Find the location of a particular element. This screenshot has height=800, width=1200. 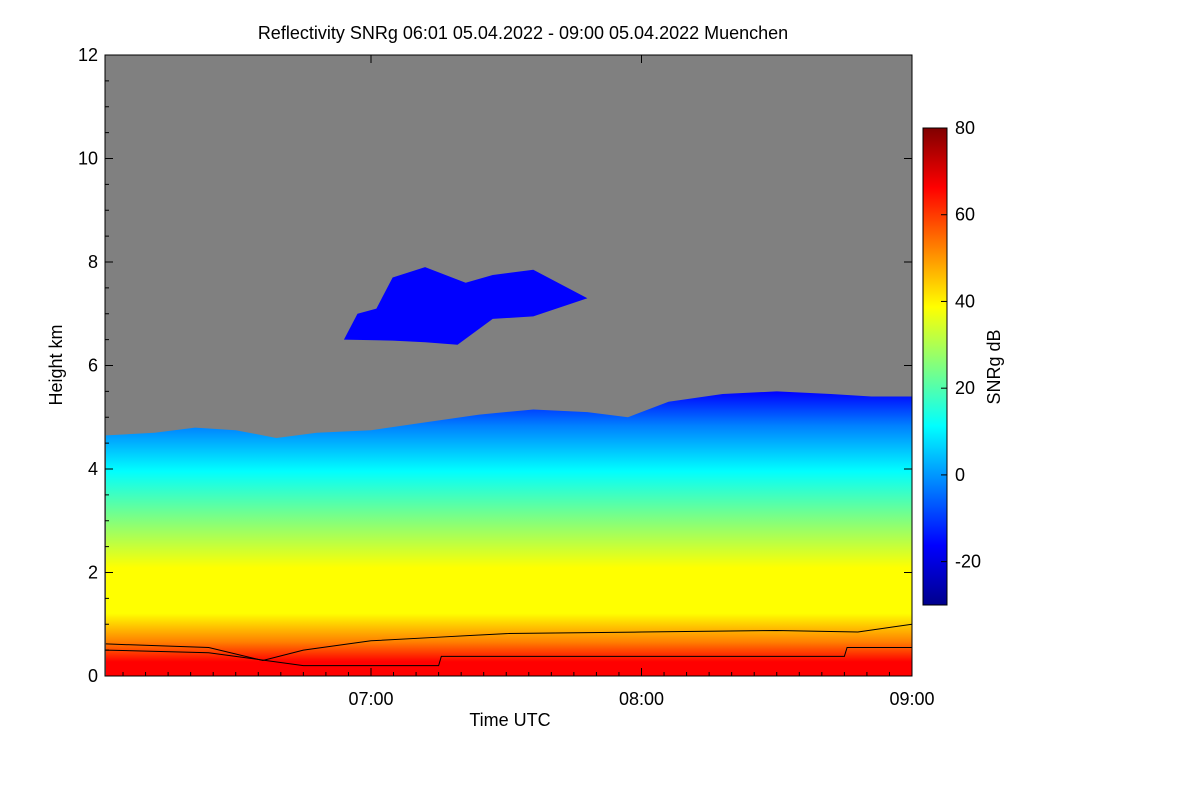

colorbar-tick-label: 60 is located at coordinates (965, 215).